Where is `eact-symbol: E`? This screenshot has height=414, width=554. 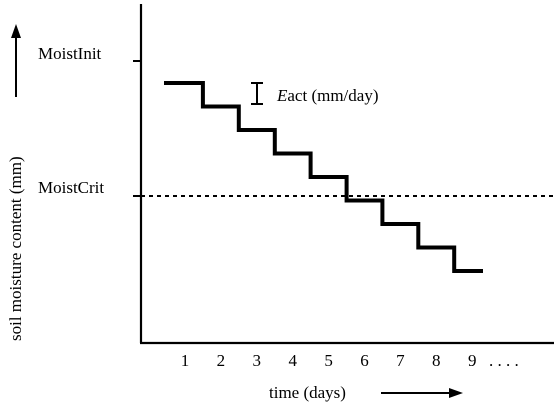 eact-symbol: E is located at coordinates (282, 95).